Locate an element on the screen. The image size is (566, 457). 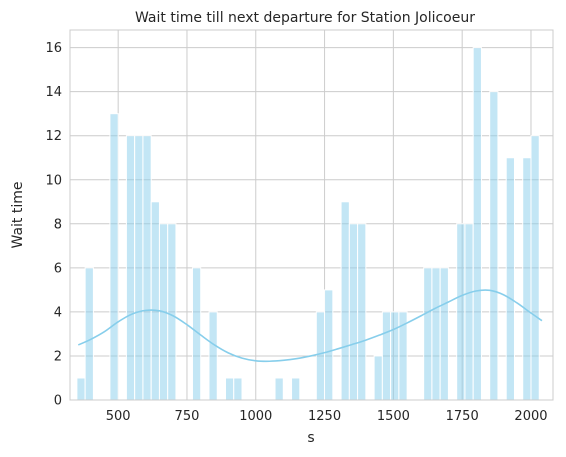
y-tick-label: 10 is located at coordinates (53, 180).